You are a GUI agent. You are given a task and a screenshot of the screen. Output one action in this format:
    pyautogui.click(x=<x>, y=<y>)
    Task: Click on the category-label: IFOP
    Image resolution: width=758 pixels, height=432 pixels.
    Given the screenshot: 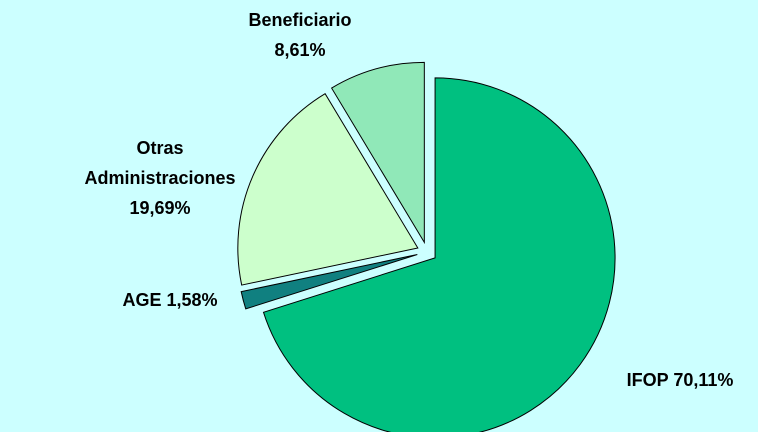 What is the action you would take?
    pyautogui.click(x=647, y=380)
    